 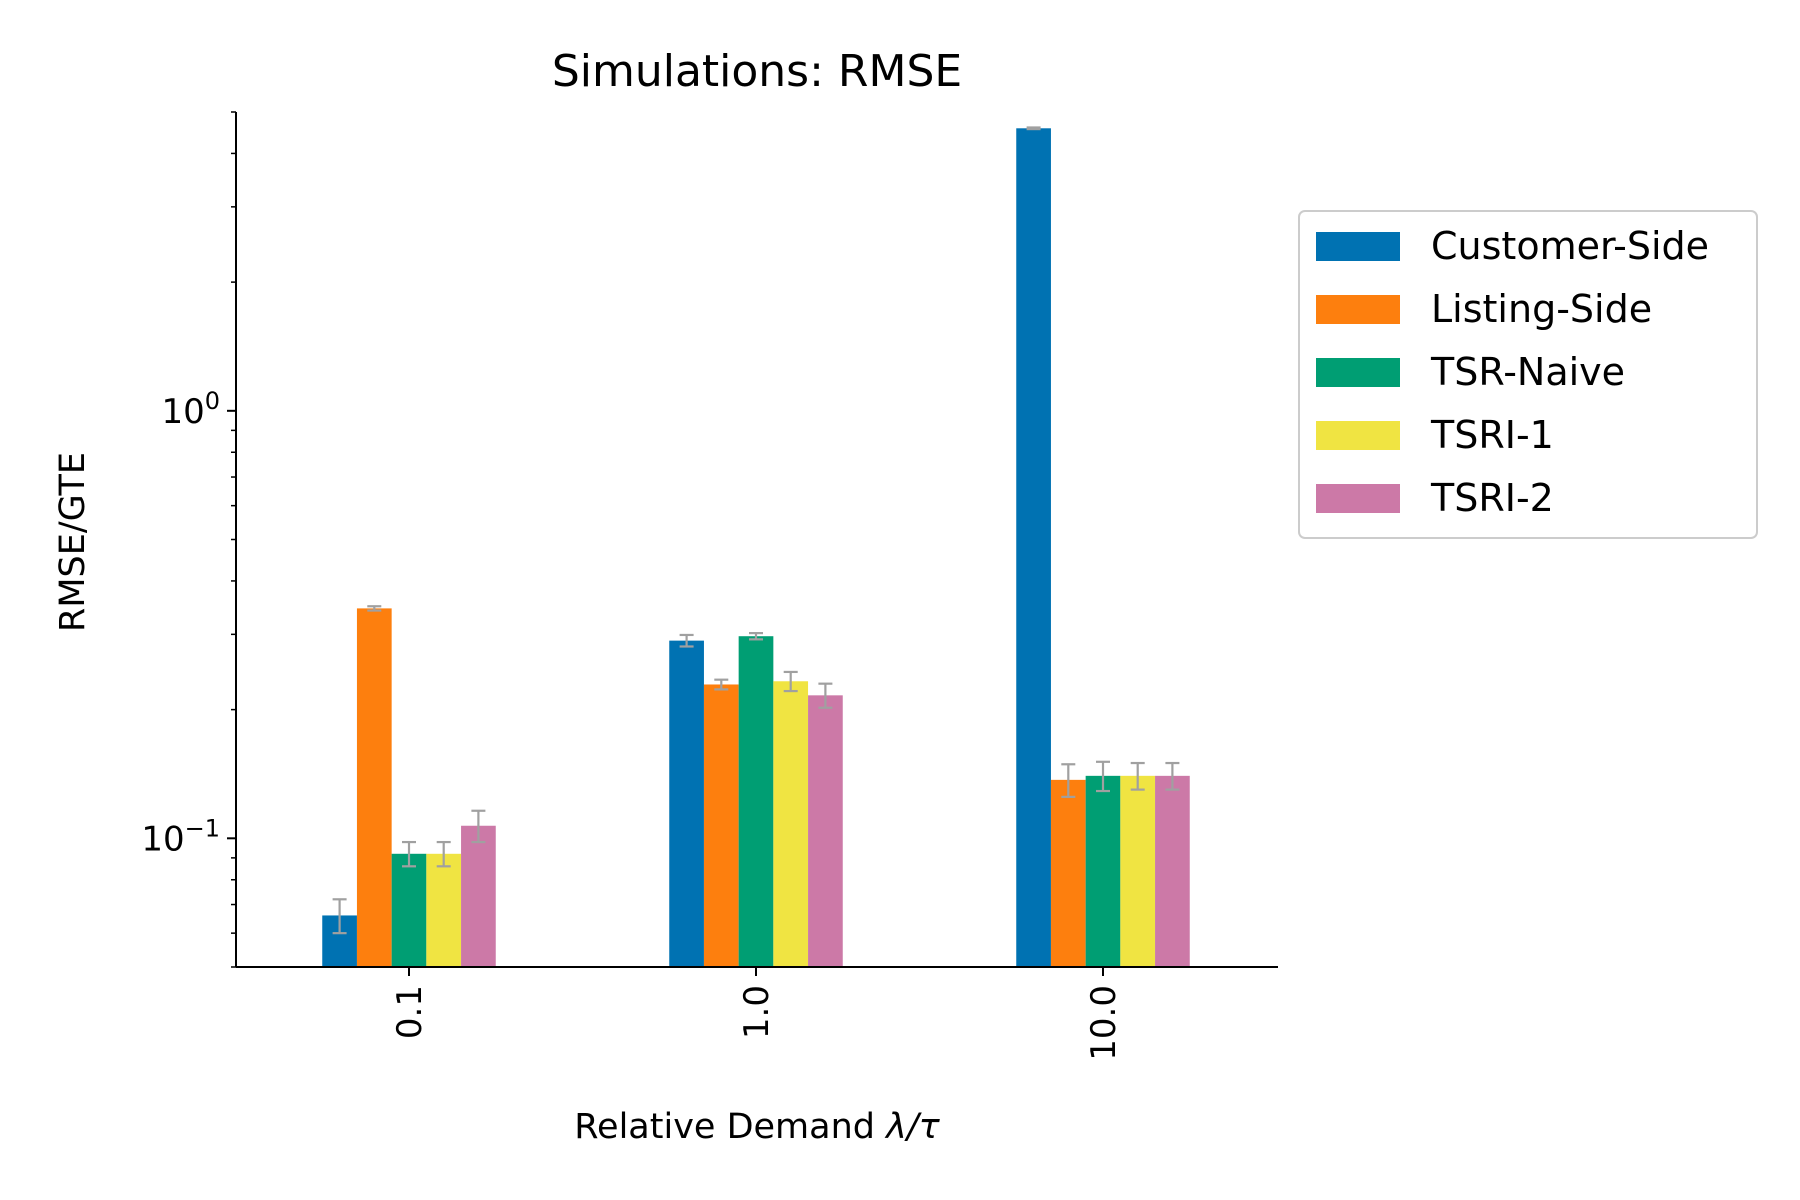 I want to click on chart-title: Simulations: RMSE, so click(x=757, y=71).